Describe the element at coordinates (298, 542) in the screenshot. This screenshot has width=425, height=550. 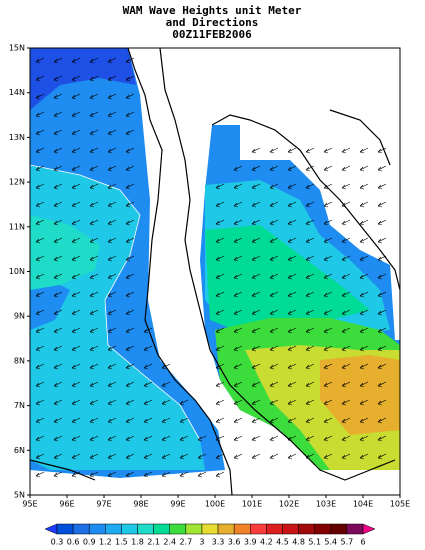
I see `colorbar-label: 4.8` at that location.